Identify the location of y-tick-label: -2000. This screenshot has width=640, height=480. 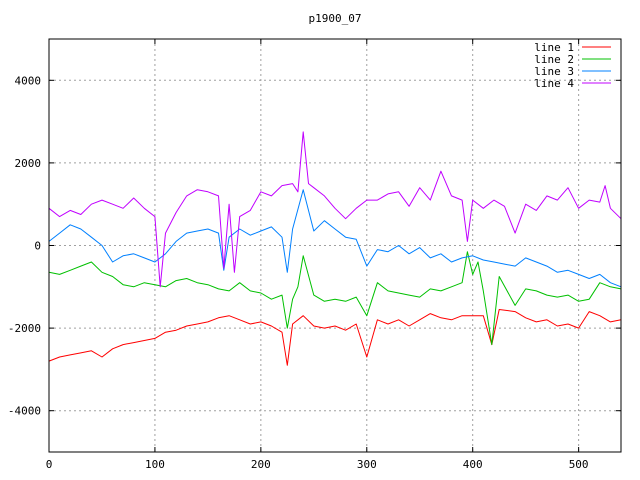
(24, 328).